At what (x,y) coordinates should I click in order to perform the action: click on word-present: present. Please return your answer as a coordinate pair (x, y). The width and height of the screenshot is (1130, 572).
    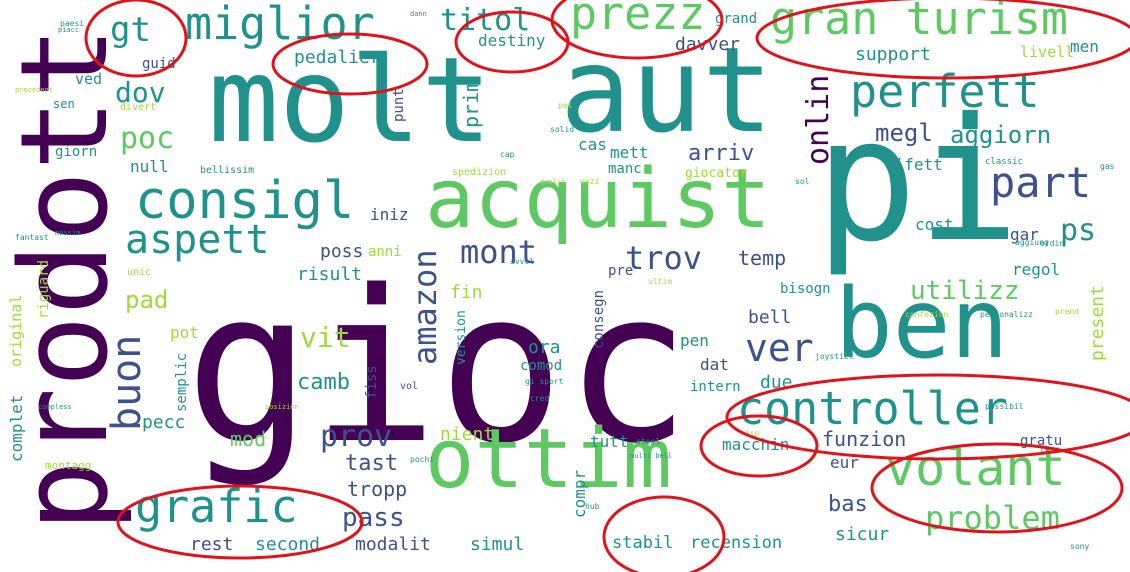
    Looking at the image, I should click on (1098, 322).